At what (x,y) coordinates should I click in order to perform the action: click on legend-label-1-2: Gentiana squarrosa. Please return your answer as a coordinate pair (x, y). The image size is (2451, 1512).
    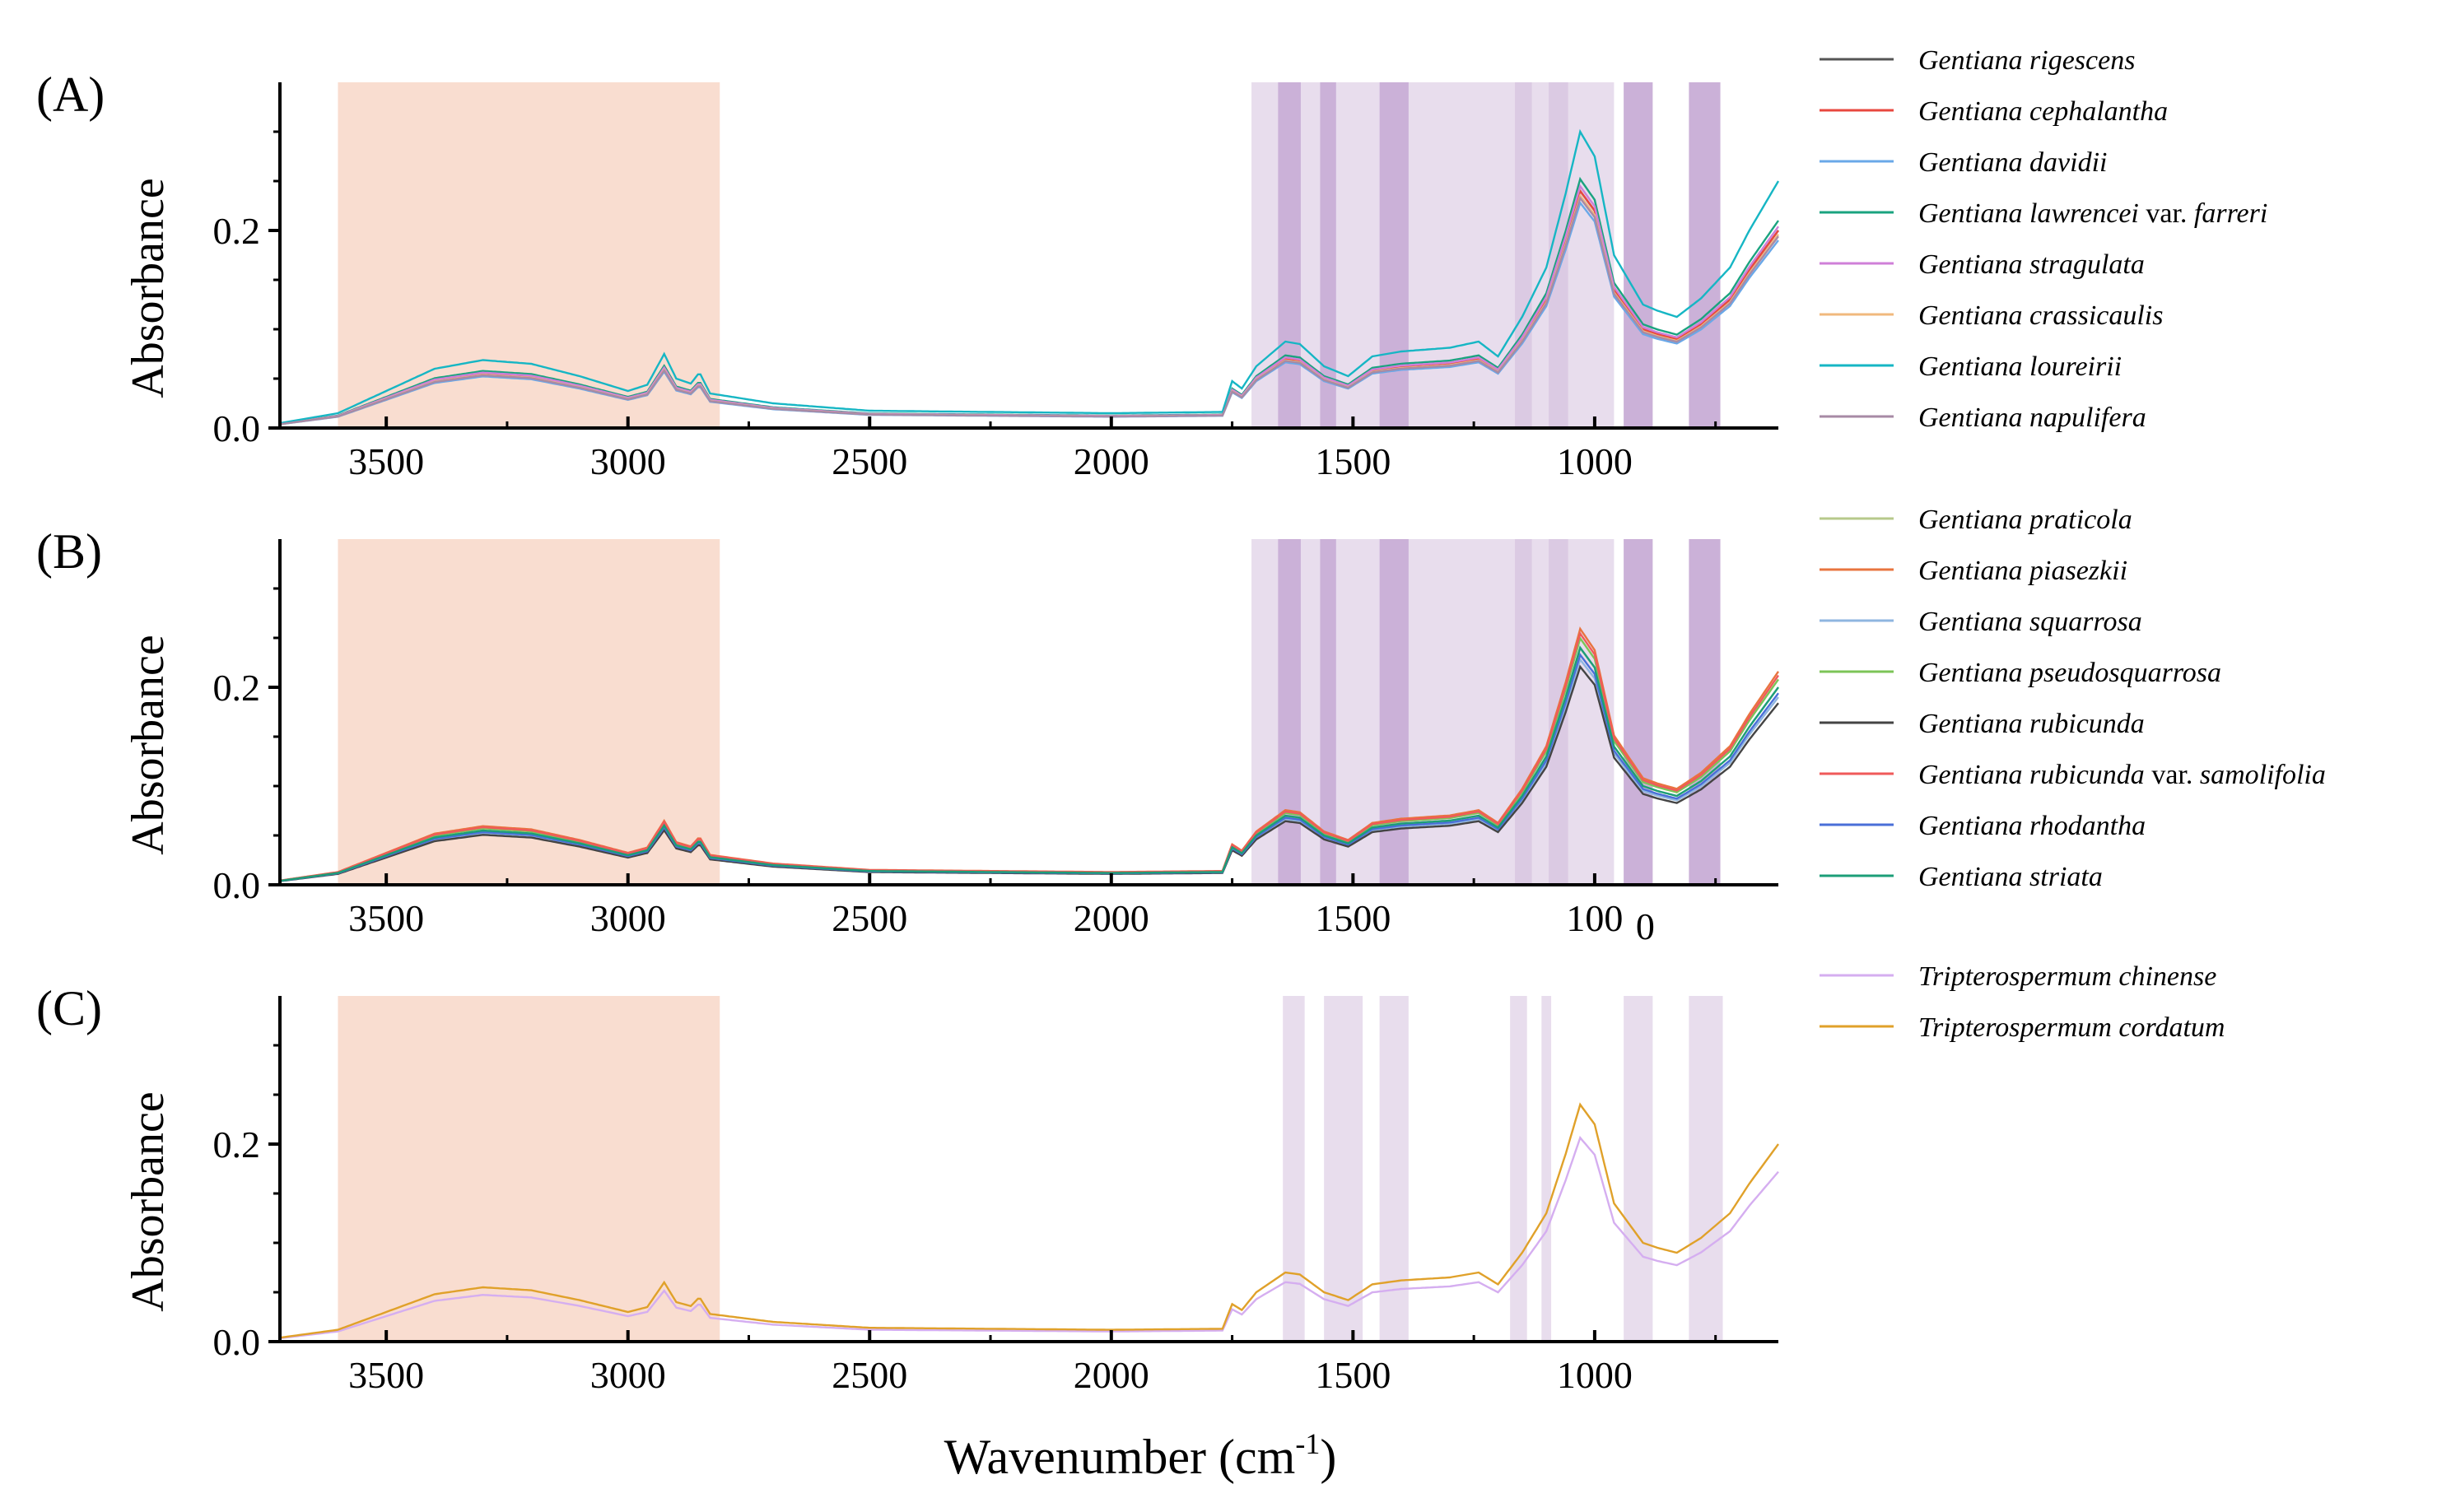
    Looking at the image, I should click on (2030, 622).